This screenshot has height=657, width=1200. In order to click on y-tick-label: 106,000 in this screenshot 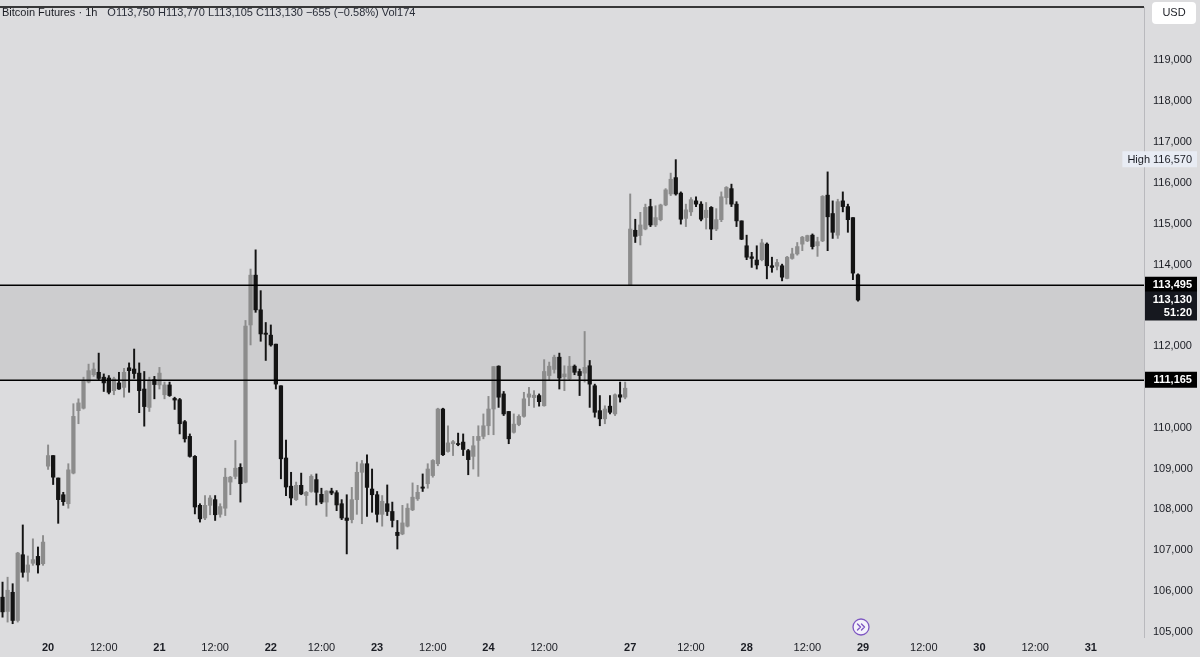, I will do `click(1173, 590)`.